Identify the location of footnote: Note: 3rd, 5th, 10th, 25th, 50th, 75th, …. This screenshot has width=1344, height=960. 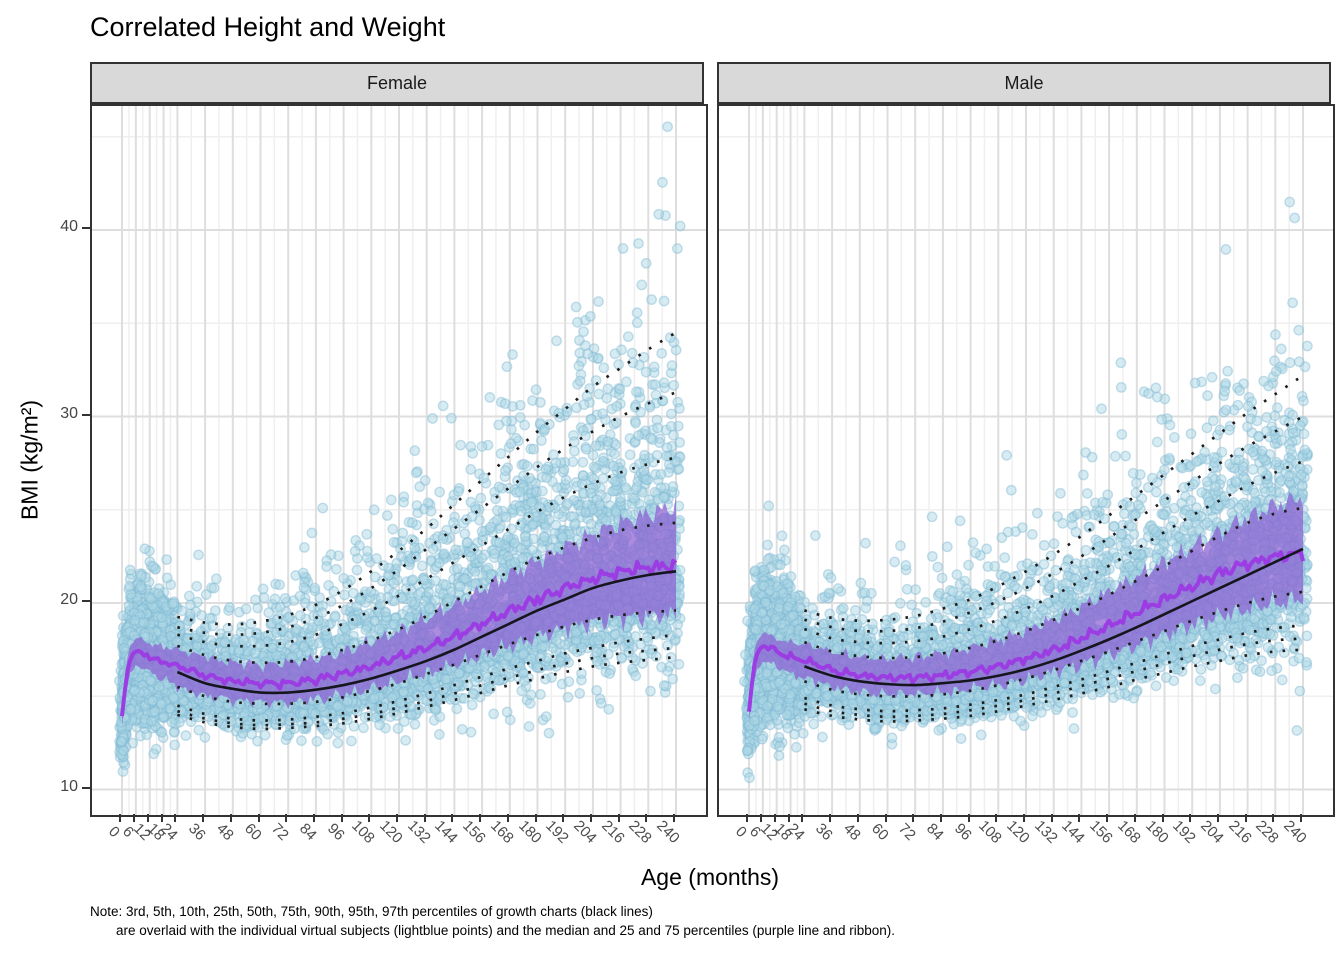
(492, 921).